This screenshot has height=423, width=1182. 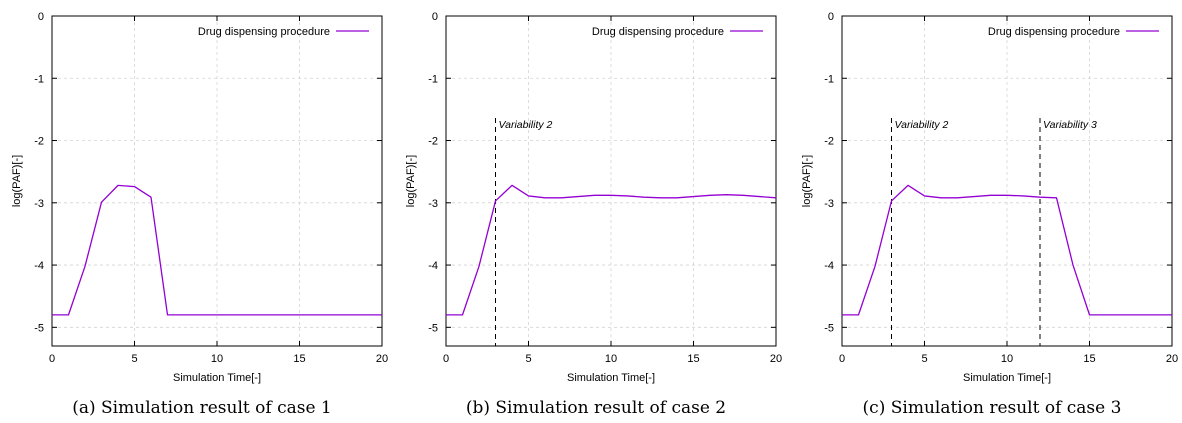 What do you see at coordinates (596, 408) in the screenshot?
I see `panel-caption: (b) Simulation result of case 2` at bounding box center [596, 408].